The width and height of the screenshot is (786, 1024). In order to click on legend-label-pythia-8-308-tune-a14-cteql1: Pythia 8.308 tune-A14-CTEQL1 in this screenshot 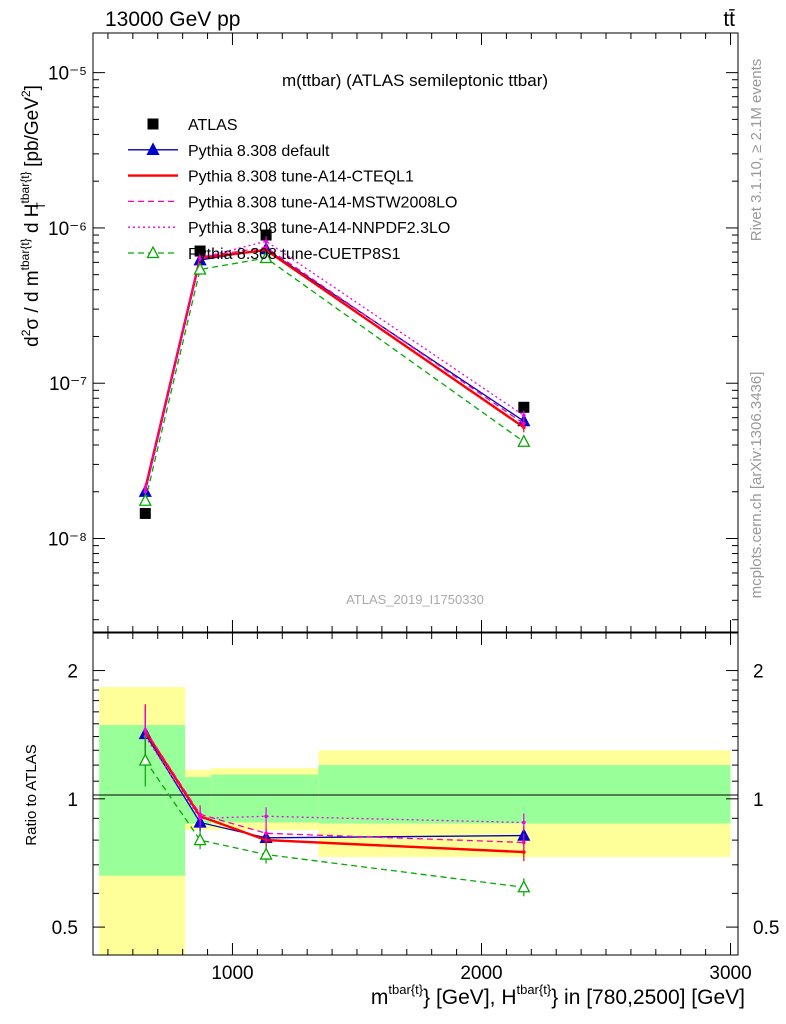, I will do `click(301, 177)`.